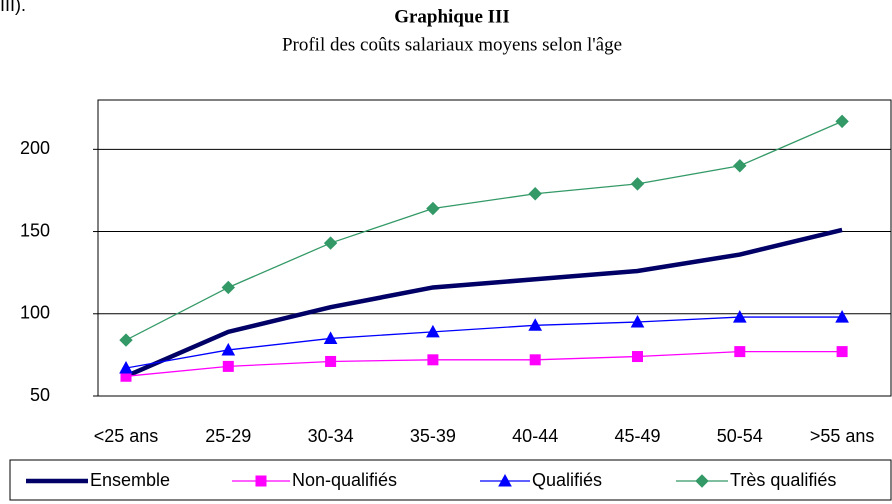 Image resolution: width=892 pixels, height=504 pixels. I want to click on x-tick-label: 50-54, so click(740, 436).